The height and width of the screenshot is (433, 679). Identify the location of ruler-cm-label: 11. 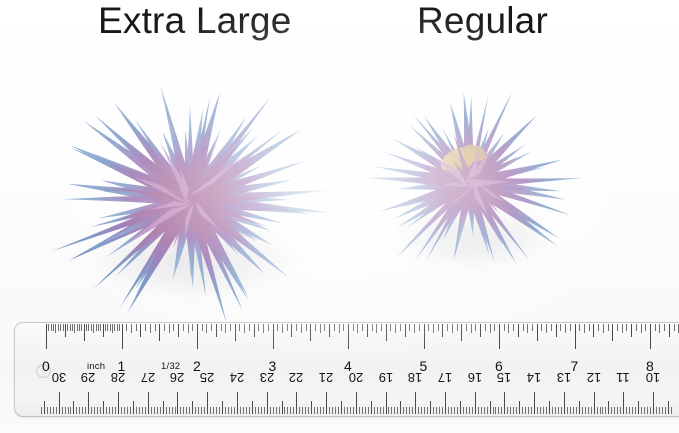
(623, 377).